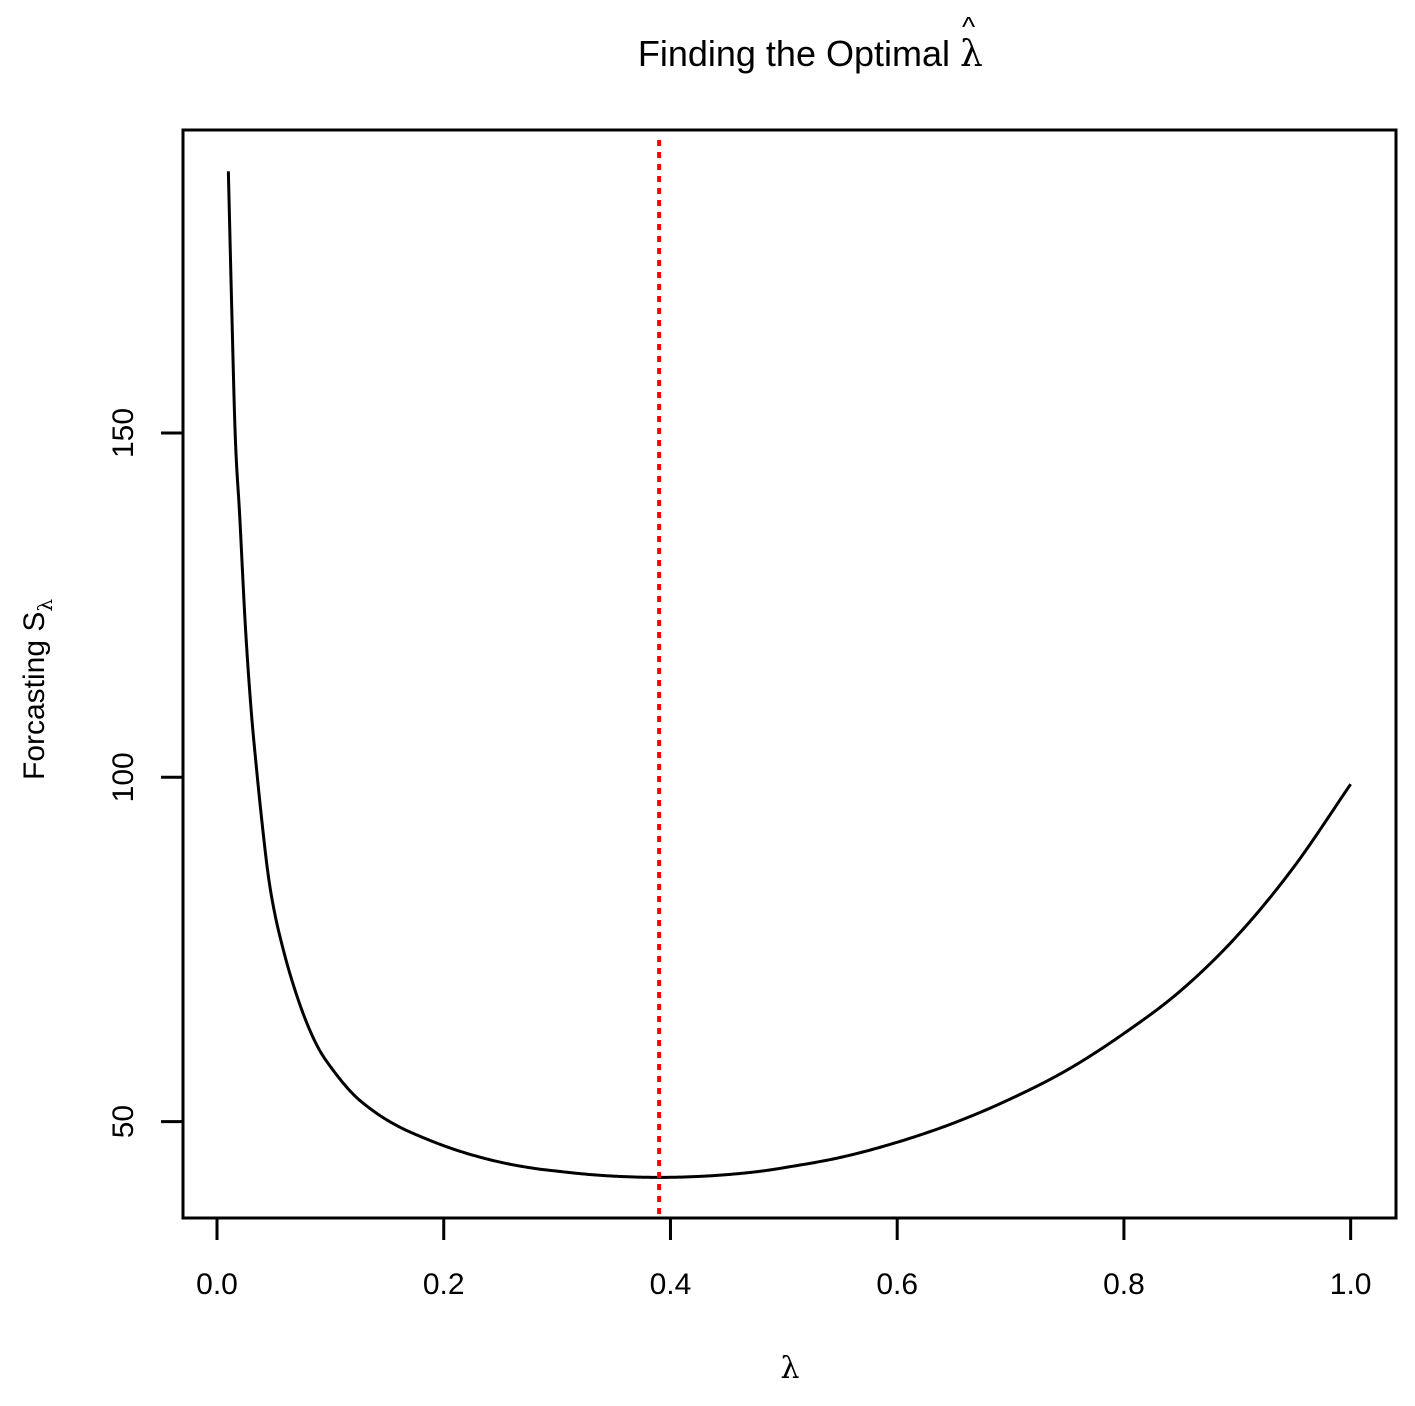  I want to click on y-axis-label-subscript: λ, so click(45, 605).